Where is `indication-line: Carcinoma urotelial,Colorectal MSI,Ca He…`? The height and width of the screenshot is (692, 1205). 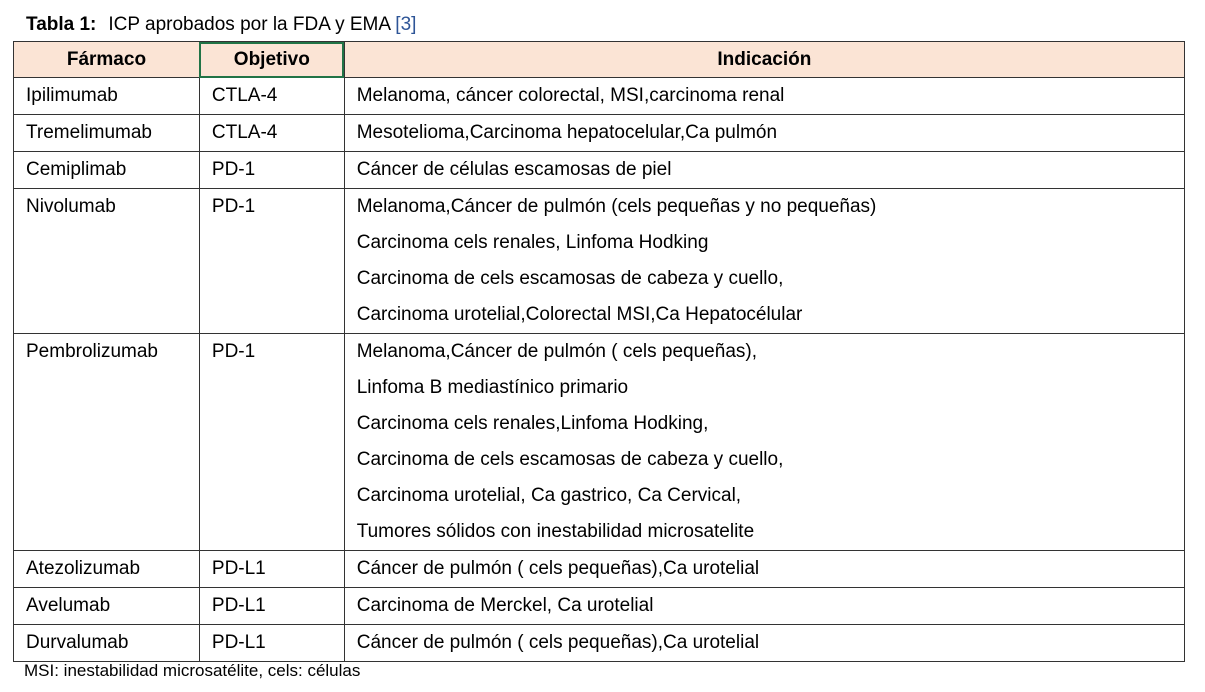 indication-line: Carcinoma urotelial,Colorectal MSI,Ca He… is located at coordinates (579, 314).